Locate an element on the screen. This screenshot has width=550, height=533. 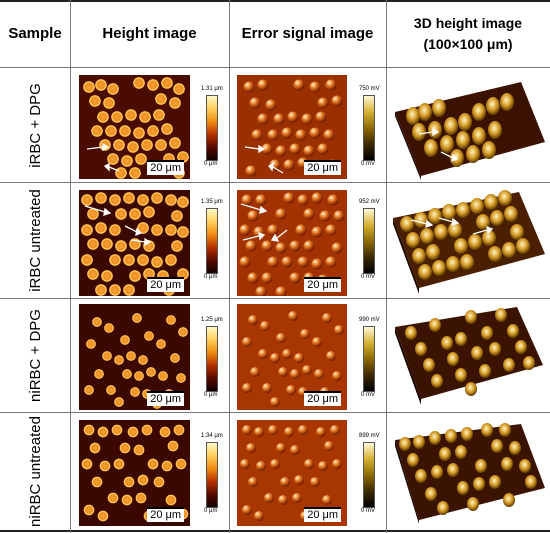
height-colorbar-max: 1.34 μm is located at coordinates (212, 436).